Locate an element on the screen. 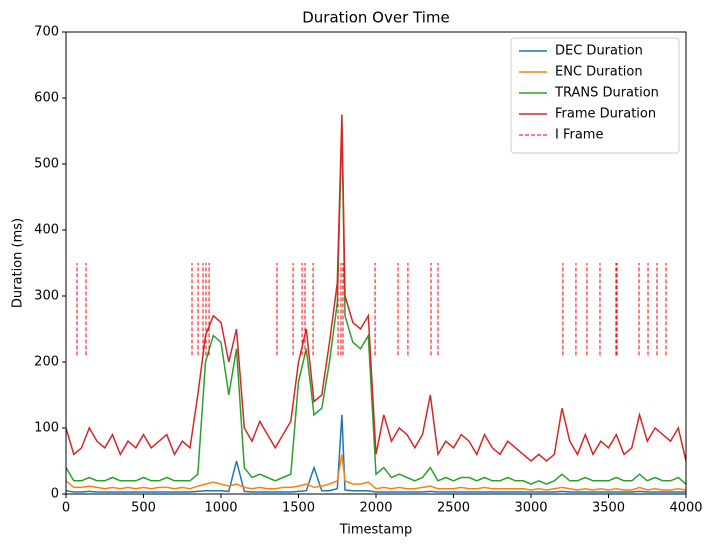 Image resolution: width=713 pixels, height=551 pixels. y-axis-label: Duration (ms) is located at coordinates (18, 263).